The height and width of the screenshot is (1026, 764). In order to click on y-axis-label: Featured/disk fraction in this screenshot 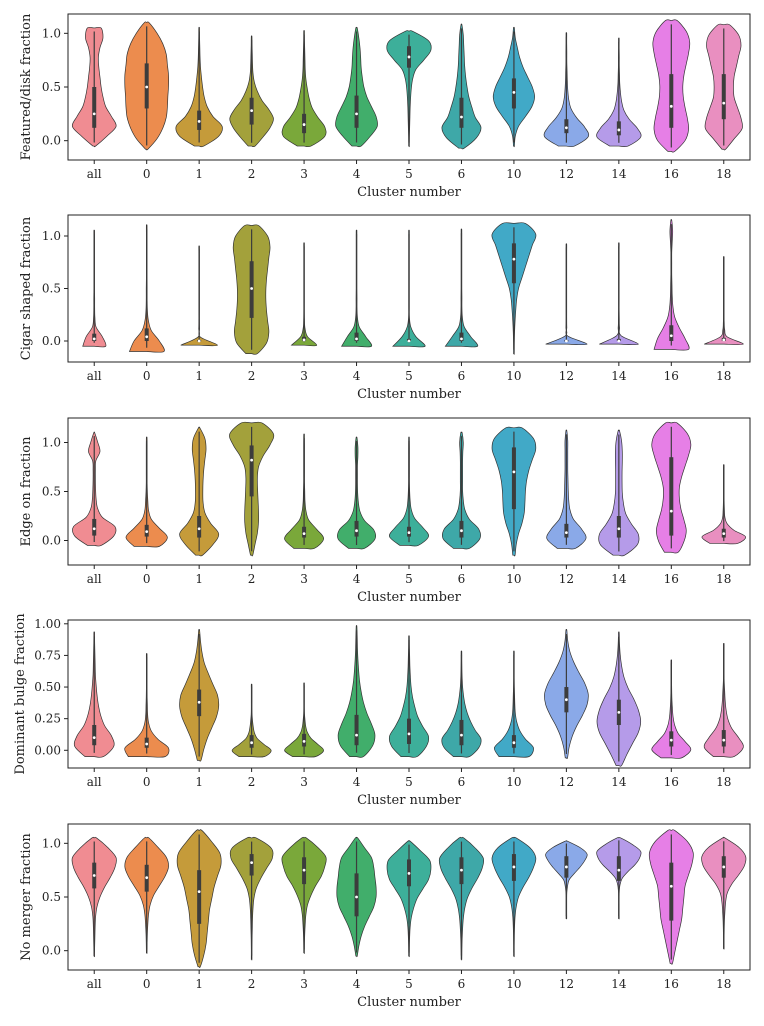, I will do `click(26, 86)`.